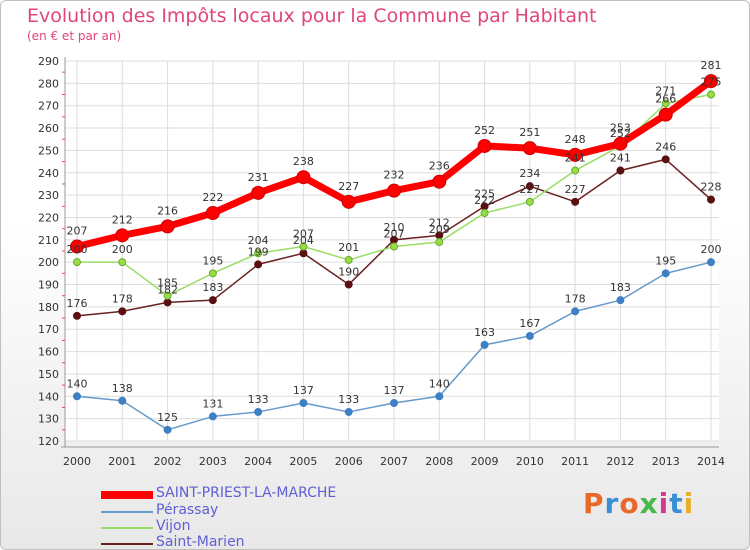 The width and height of the screenshot is (750, 550). What do you see at coordinates (620, 461) in the screenshot?
I see `x-tick-label: 2012` at bounding box center [620, 461].